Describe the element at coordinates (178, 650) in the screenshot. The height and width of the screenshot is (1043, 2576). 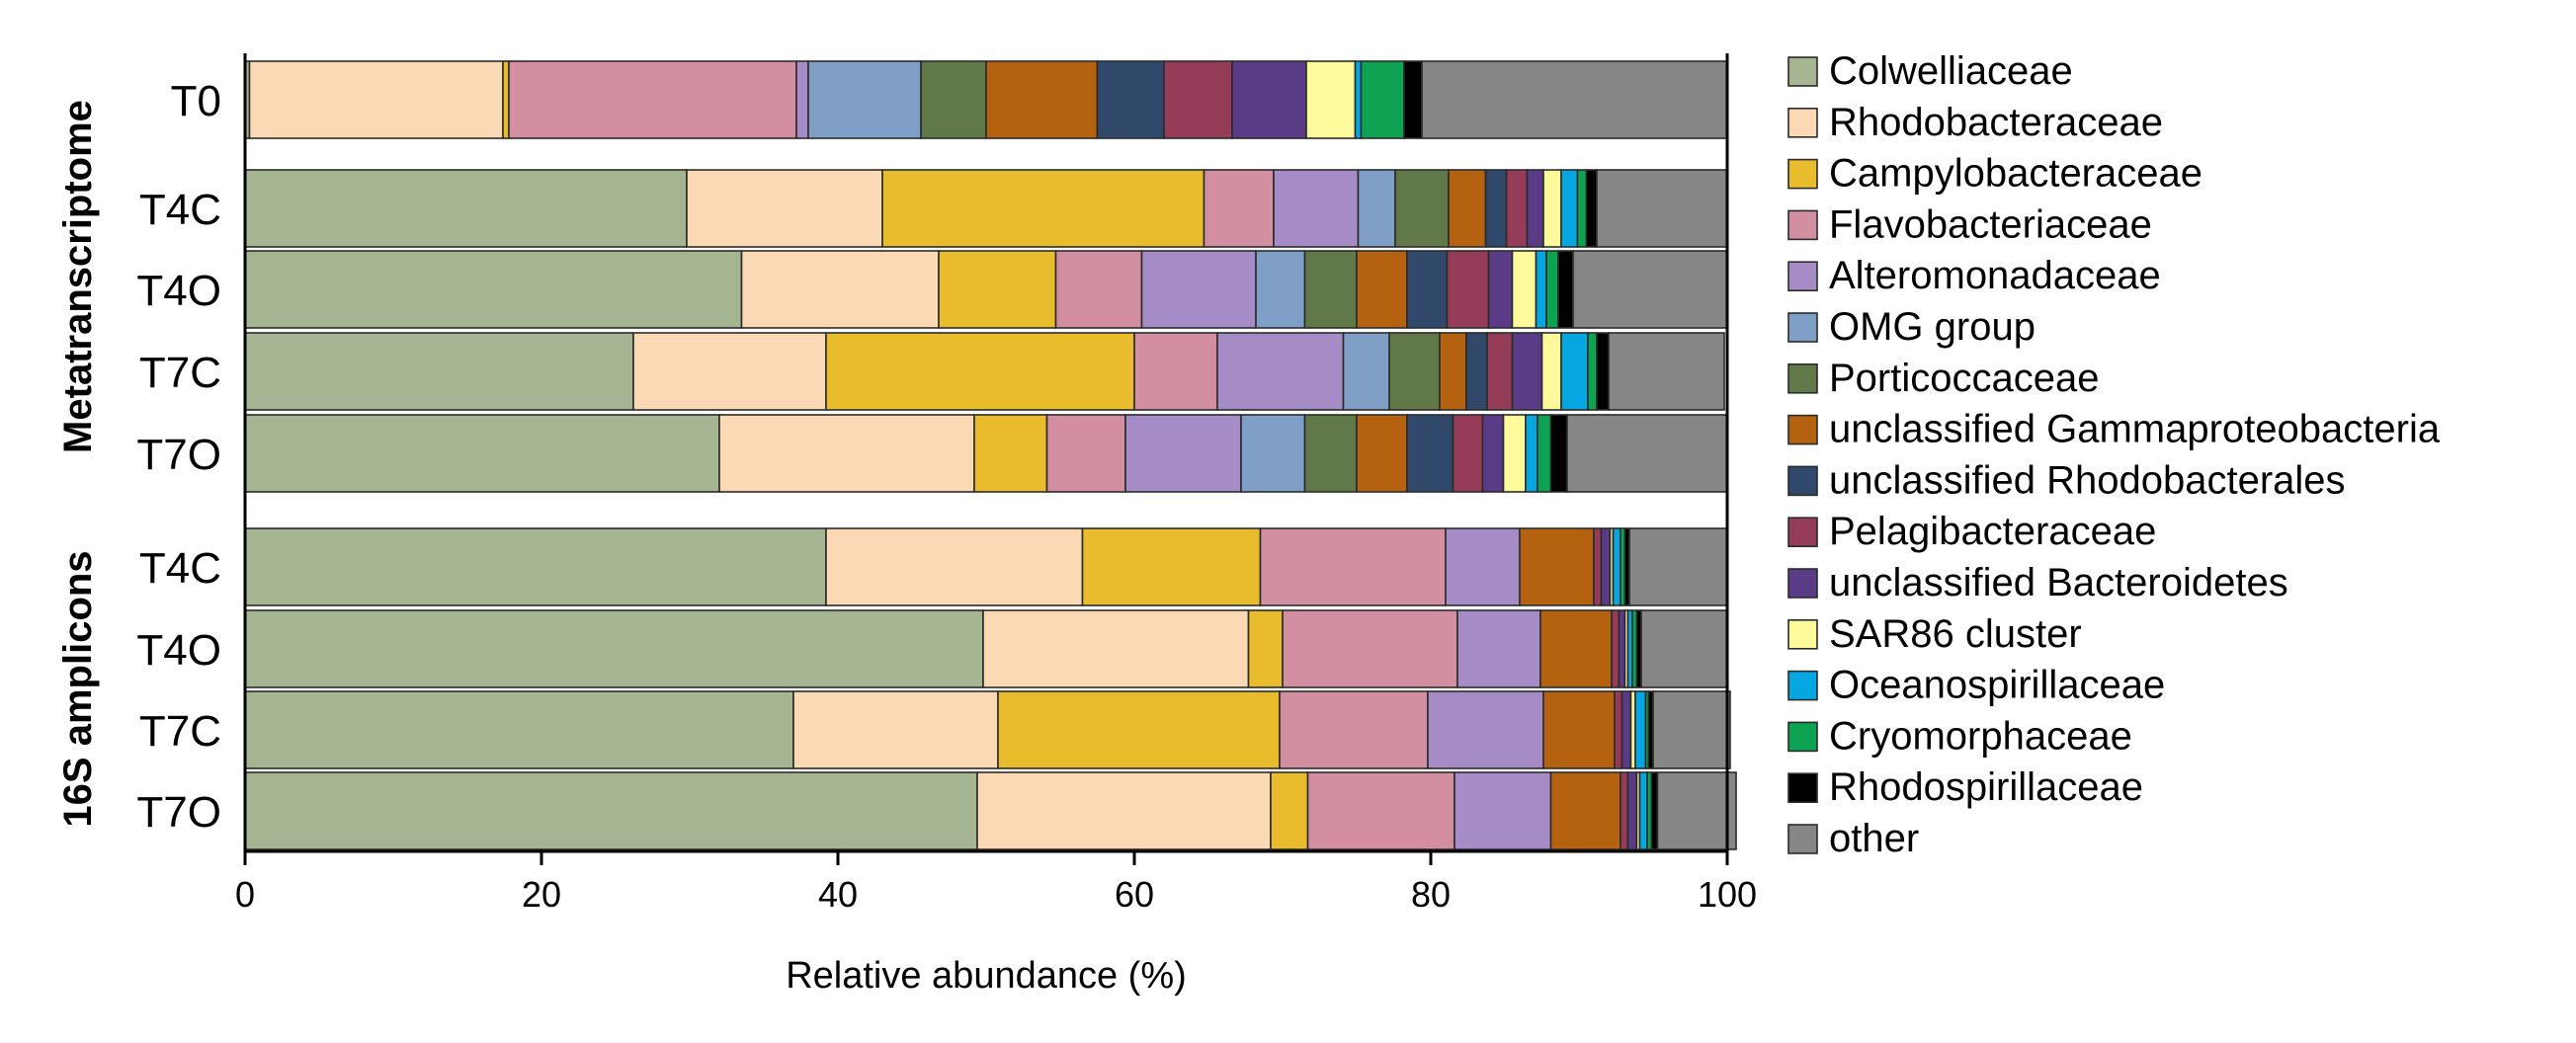
I see `row-label: T4O` at that location.